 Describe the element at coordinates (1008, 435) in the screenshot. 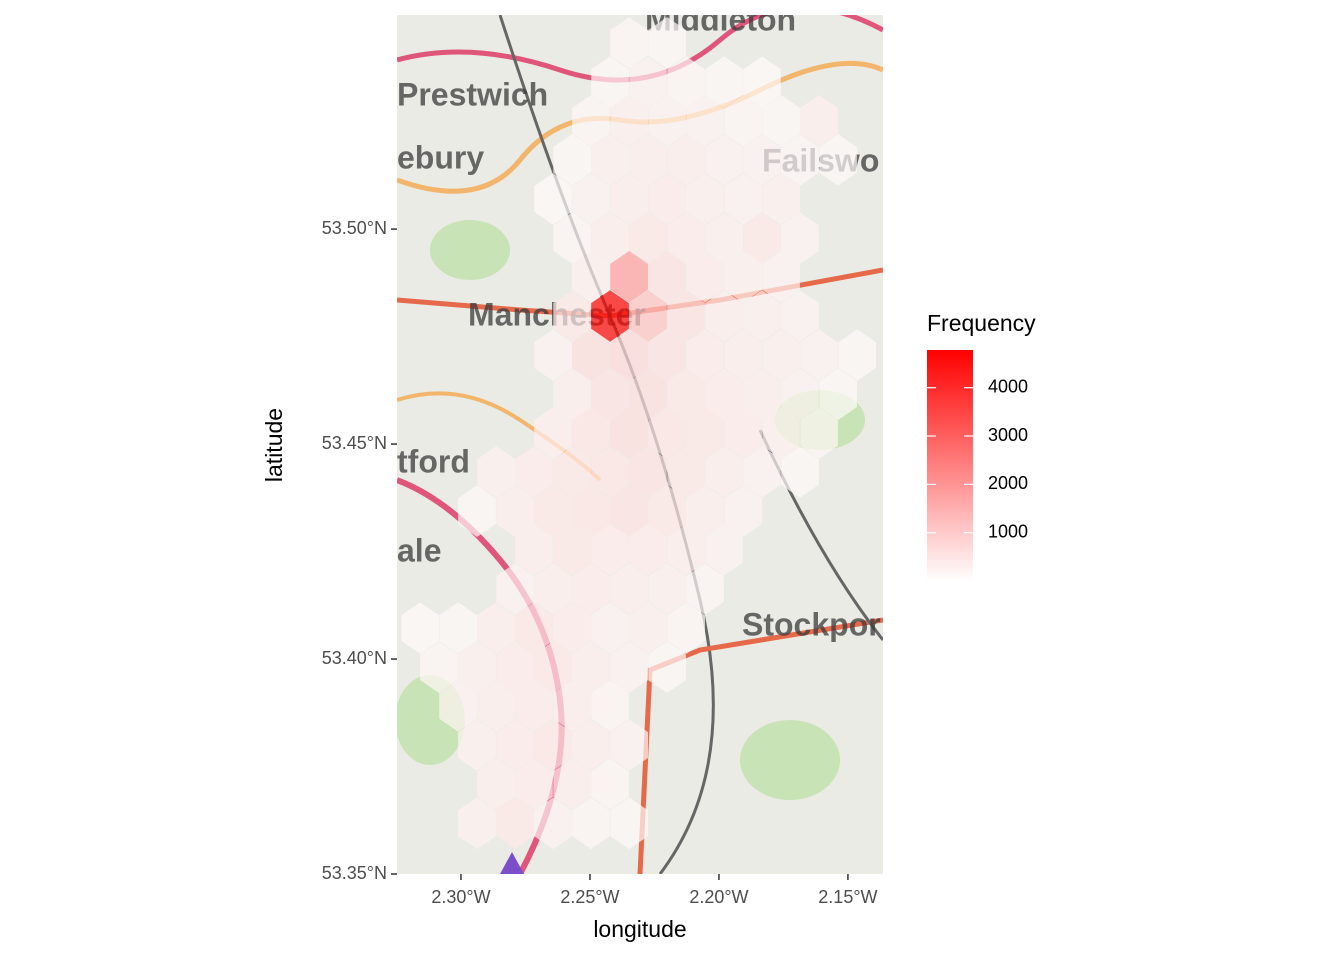

I see `colorbar-label: 3000` at that location.